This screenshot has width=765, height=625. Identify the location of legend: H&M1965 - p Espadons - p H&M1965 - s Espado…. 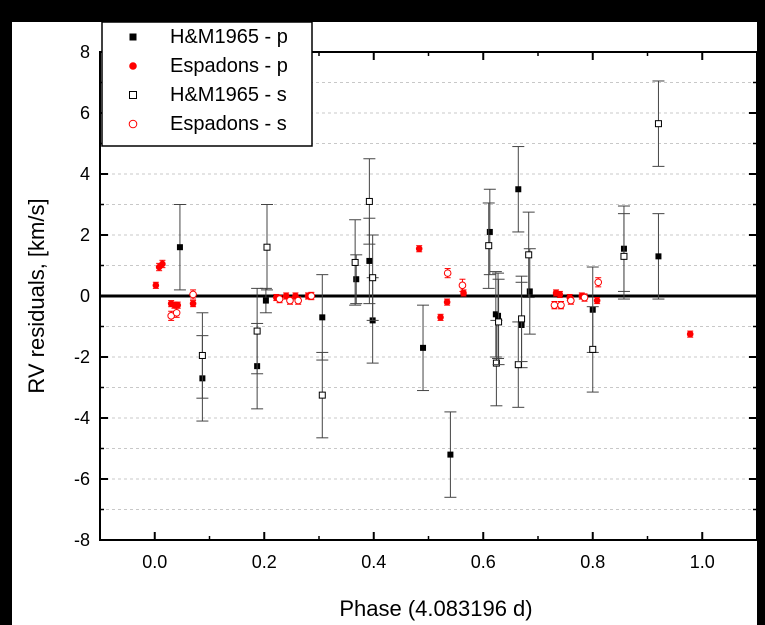
(207, 84).